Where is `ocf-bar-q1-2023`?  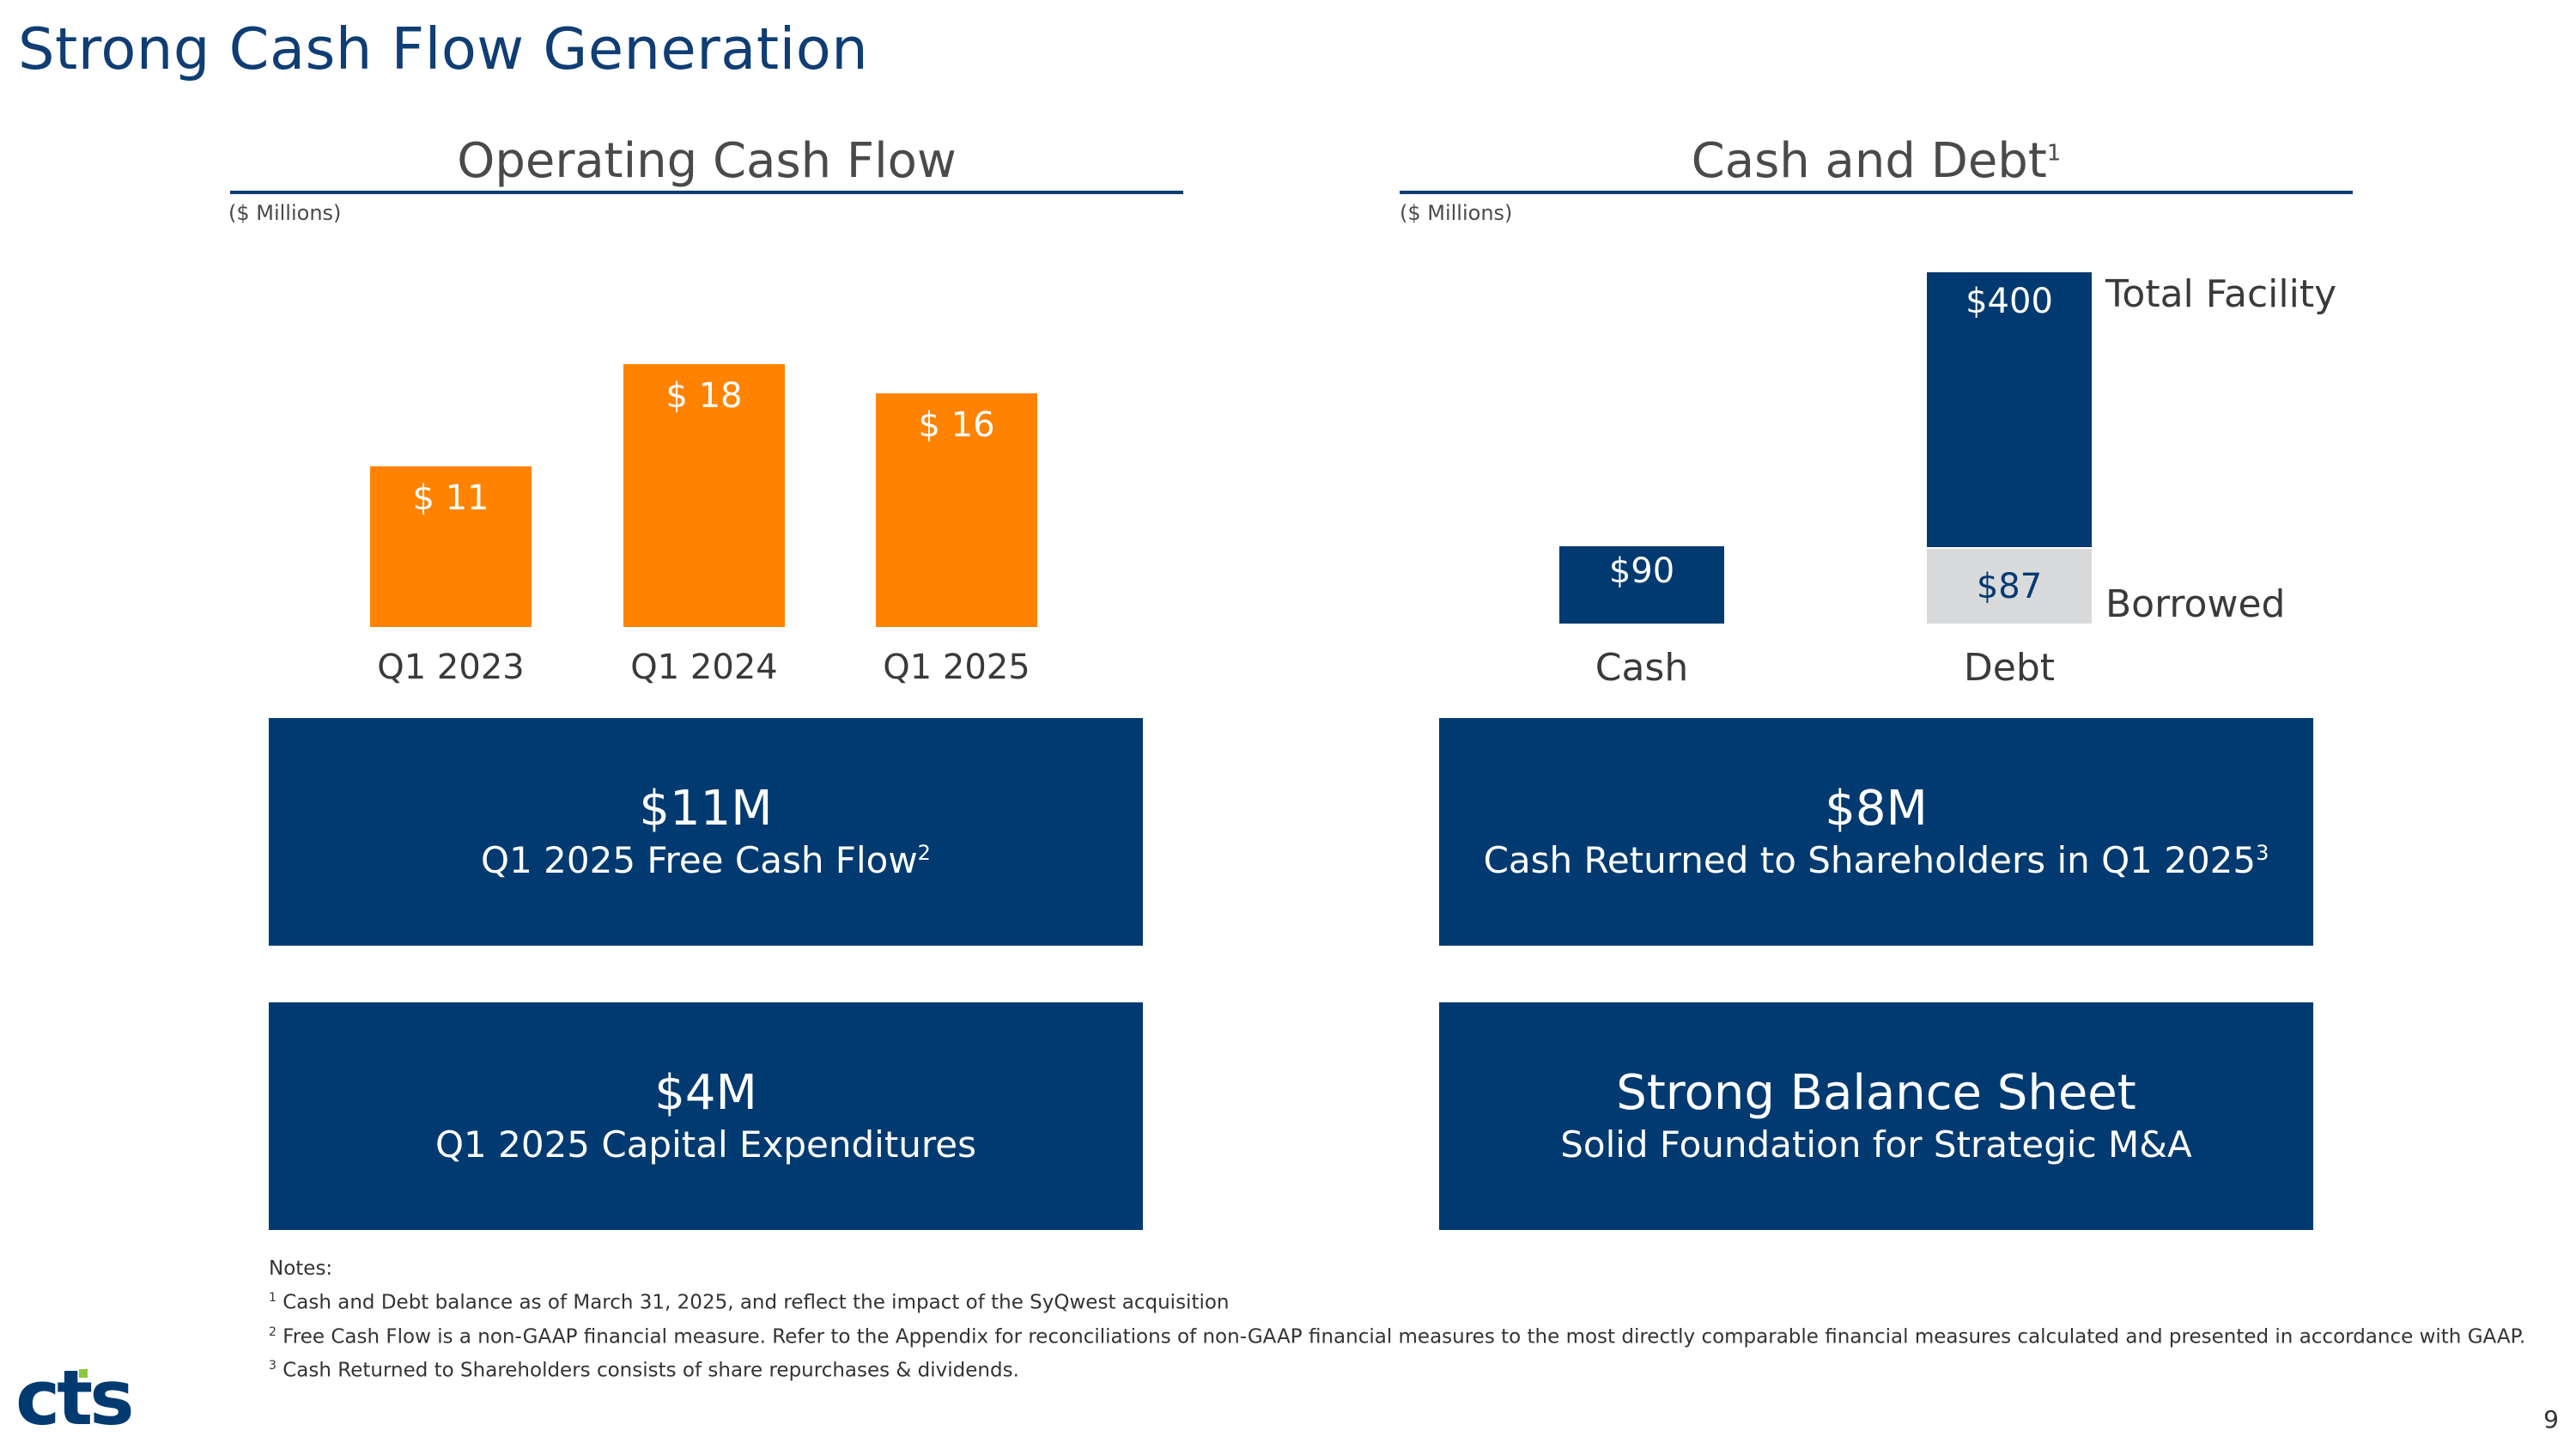
ocf-bar-q1-2023 is located at coordinates (451, 546).